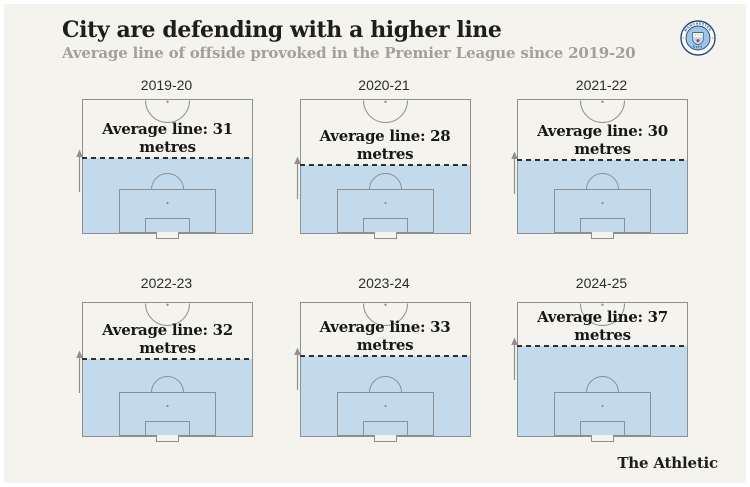 This screenshot has height=487, width=750. I want to click on season-pitch-card: 2022-23 Average line: 32 metres, so click(164, 359).